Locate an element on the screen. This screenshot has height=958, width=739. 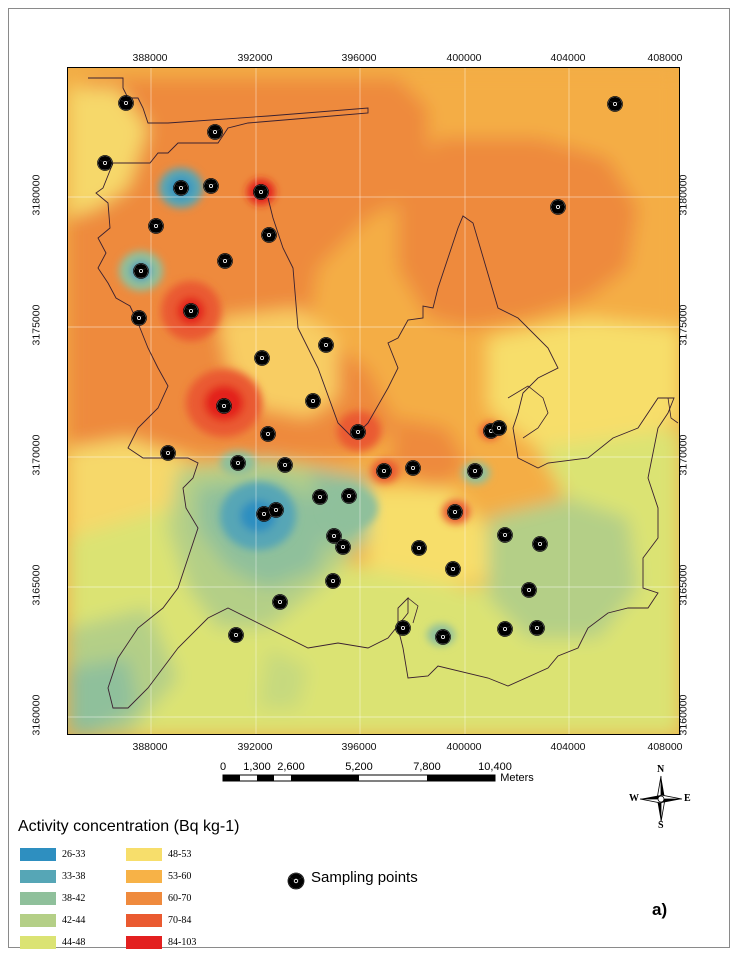
y-tick-right: 3160000 is located at coordinates (683, 715).